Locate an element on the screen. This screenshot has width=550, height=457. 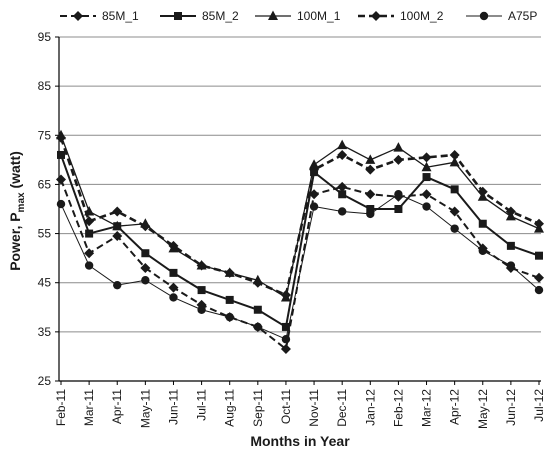
y-tick-label: 25 is located at coordinates (45, 381).